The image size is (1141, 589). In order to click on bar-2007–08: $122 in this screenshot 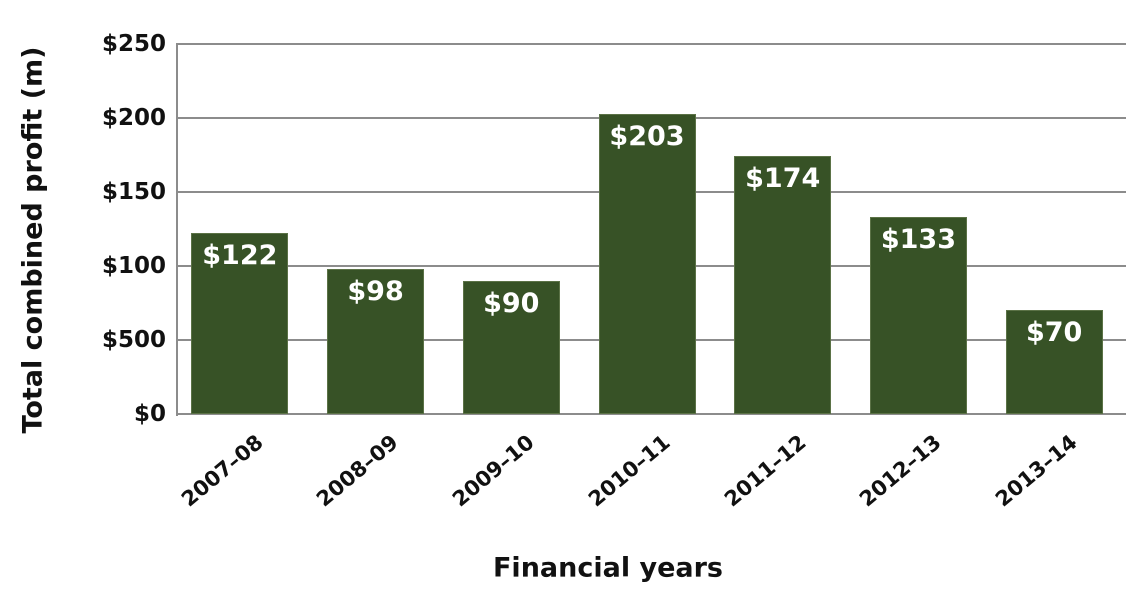, I will do `click(240, 323)`.